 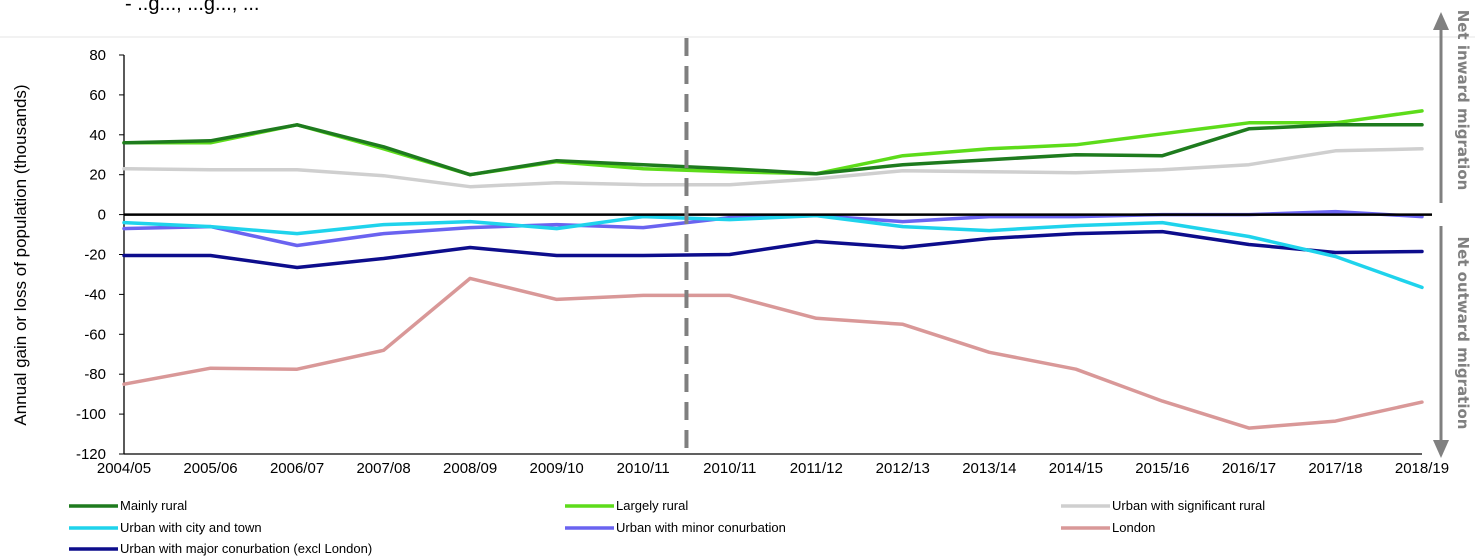 I want to click on legend-label-largely-rural: Largely rural, so click(x=652, y=505).